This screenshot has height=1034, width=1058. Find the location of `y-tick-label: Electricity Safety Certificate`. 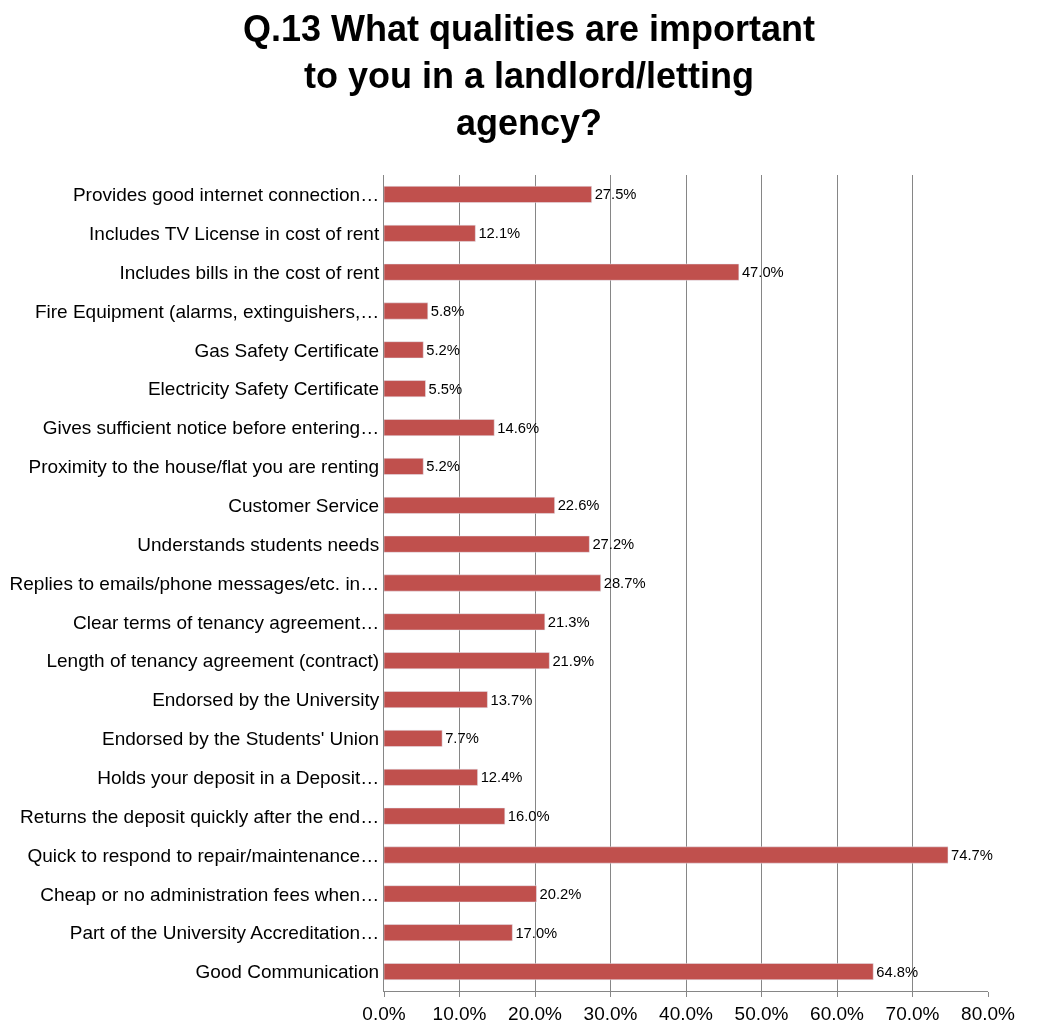

y-tick-label: Electricity Safety Certificate is located at coordinates (263, 389).